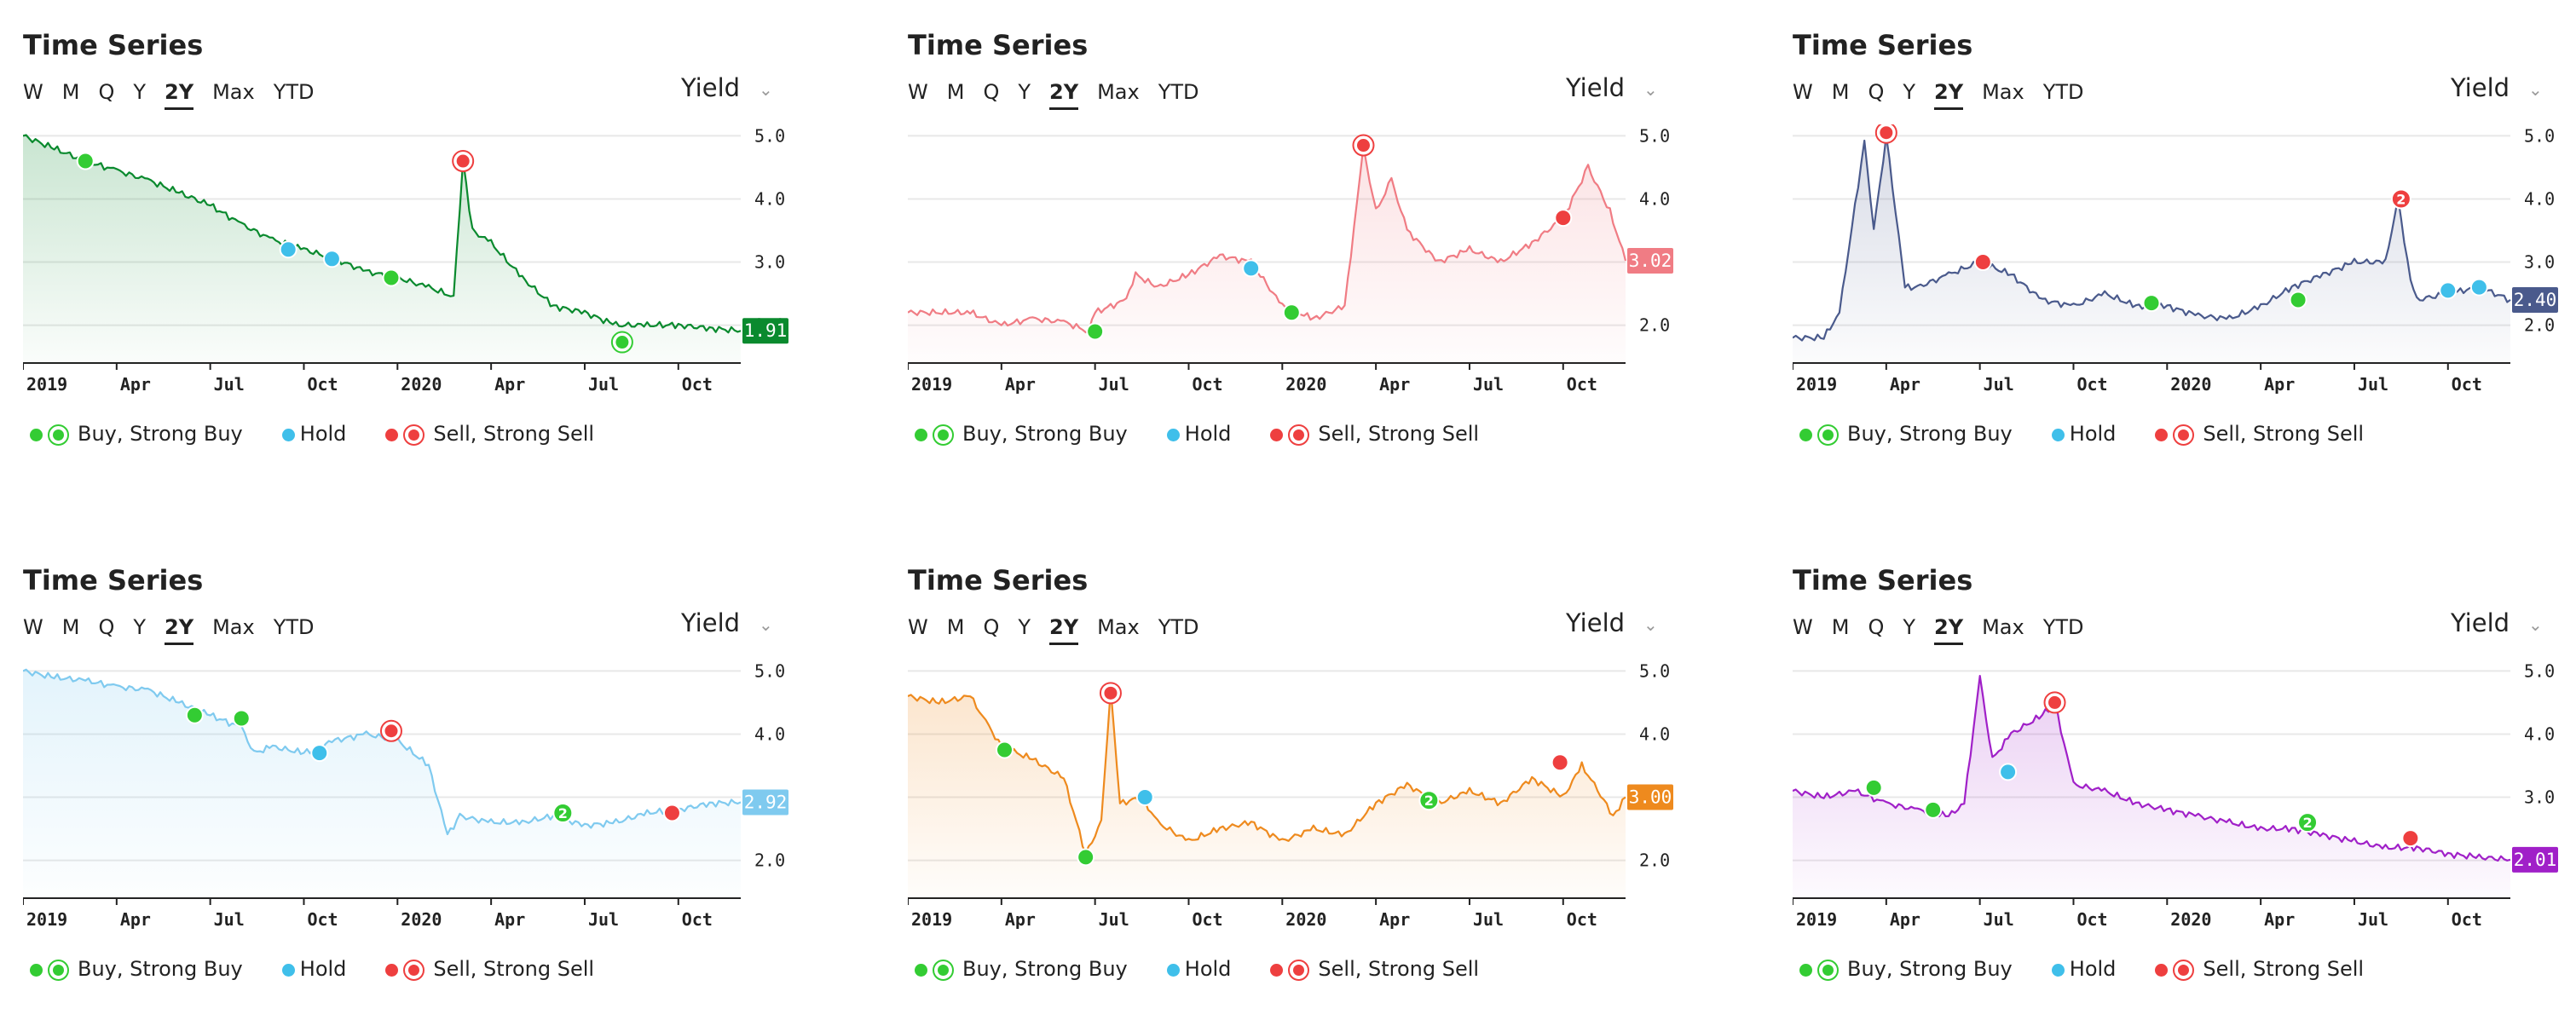  I want to click on legend-label: Sell, Strong Sell, so click(514, 434).